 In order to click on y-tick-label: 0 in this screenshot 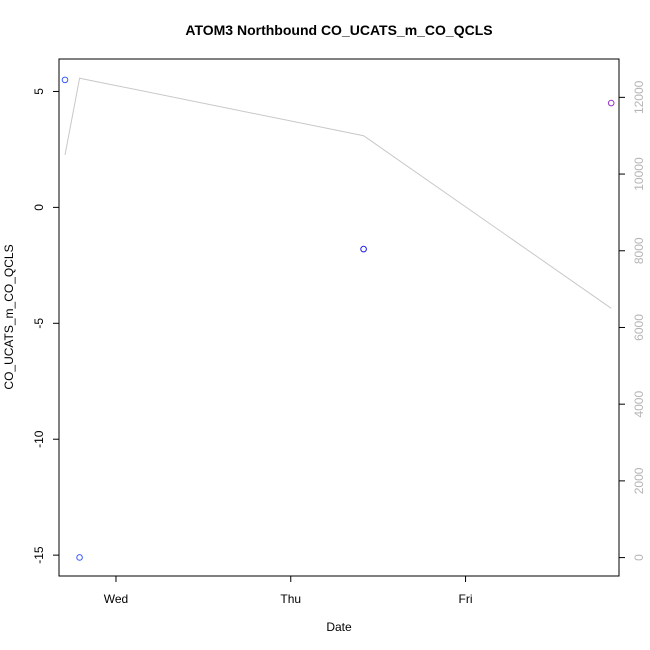, I will do `click(39, 207)`.